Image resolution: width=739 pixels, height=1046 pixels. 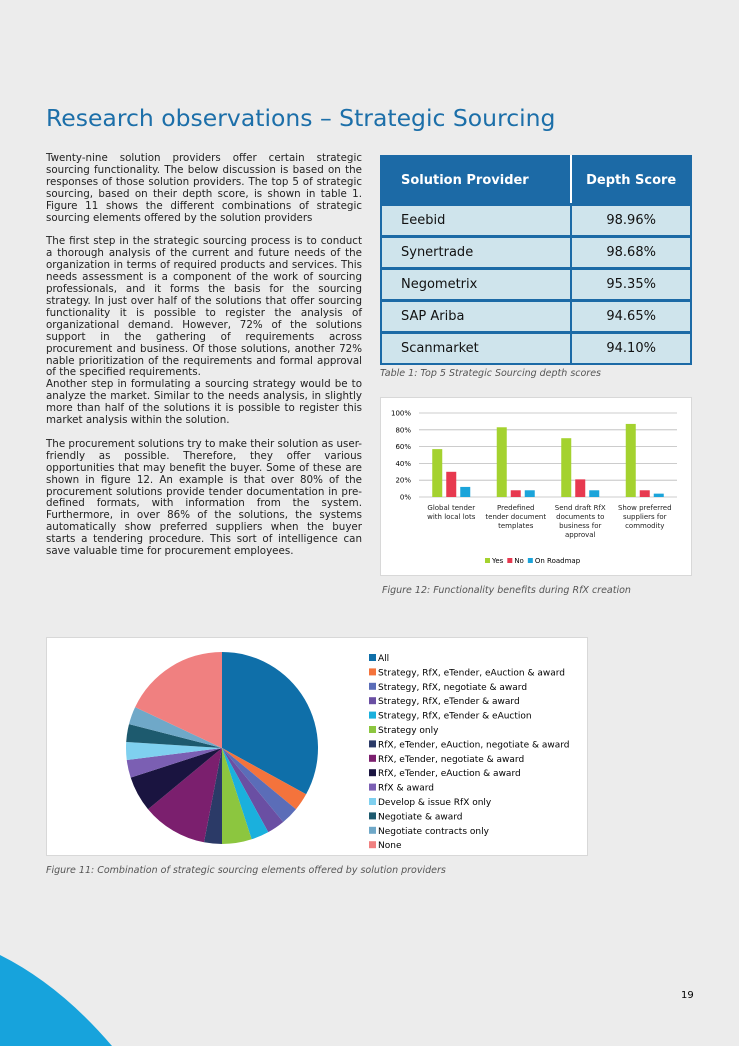 What do you see at coordinates (403, 481) in the screenshot?
I see `y-tick-label: 20%` at bounding box center [403, 481].